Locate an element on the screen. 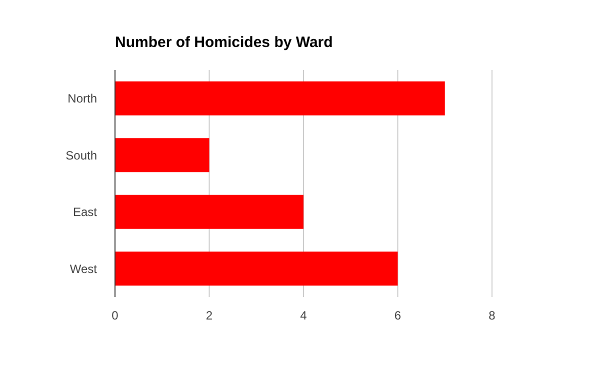 The height and width of the screenshot is (371, 609). x-tick-label: 0 is located at coordinates (115, 315).